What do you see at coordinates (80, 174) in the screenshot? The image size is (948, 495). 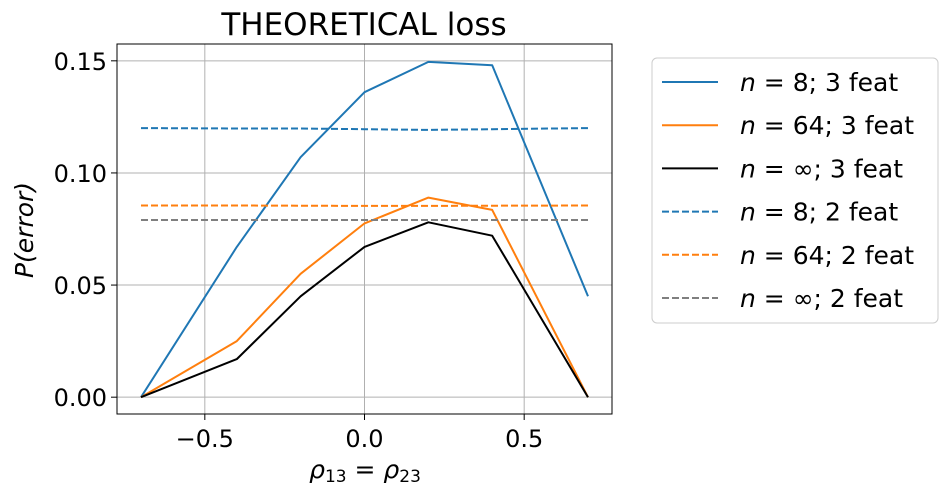 I see `y-tick-label: 0.10` at bounding box center [80, 174].